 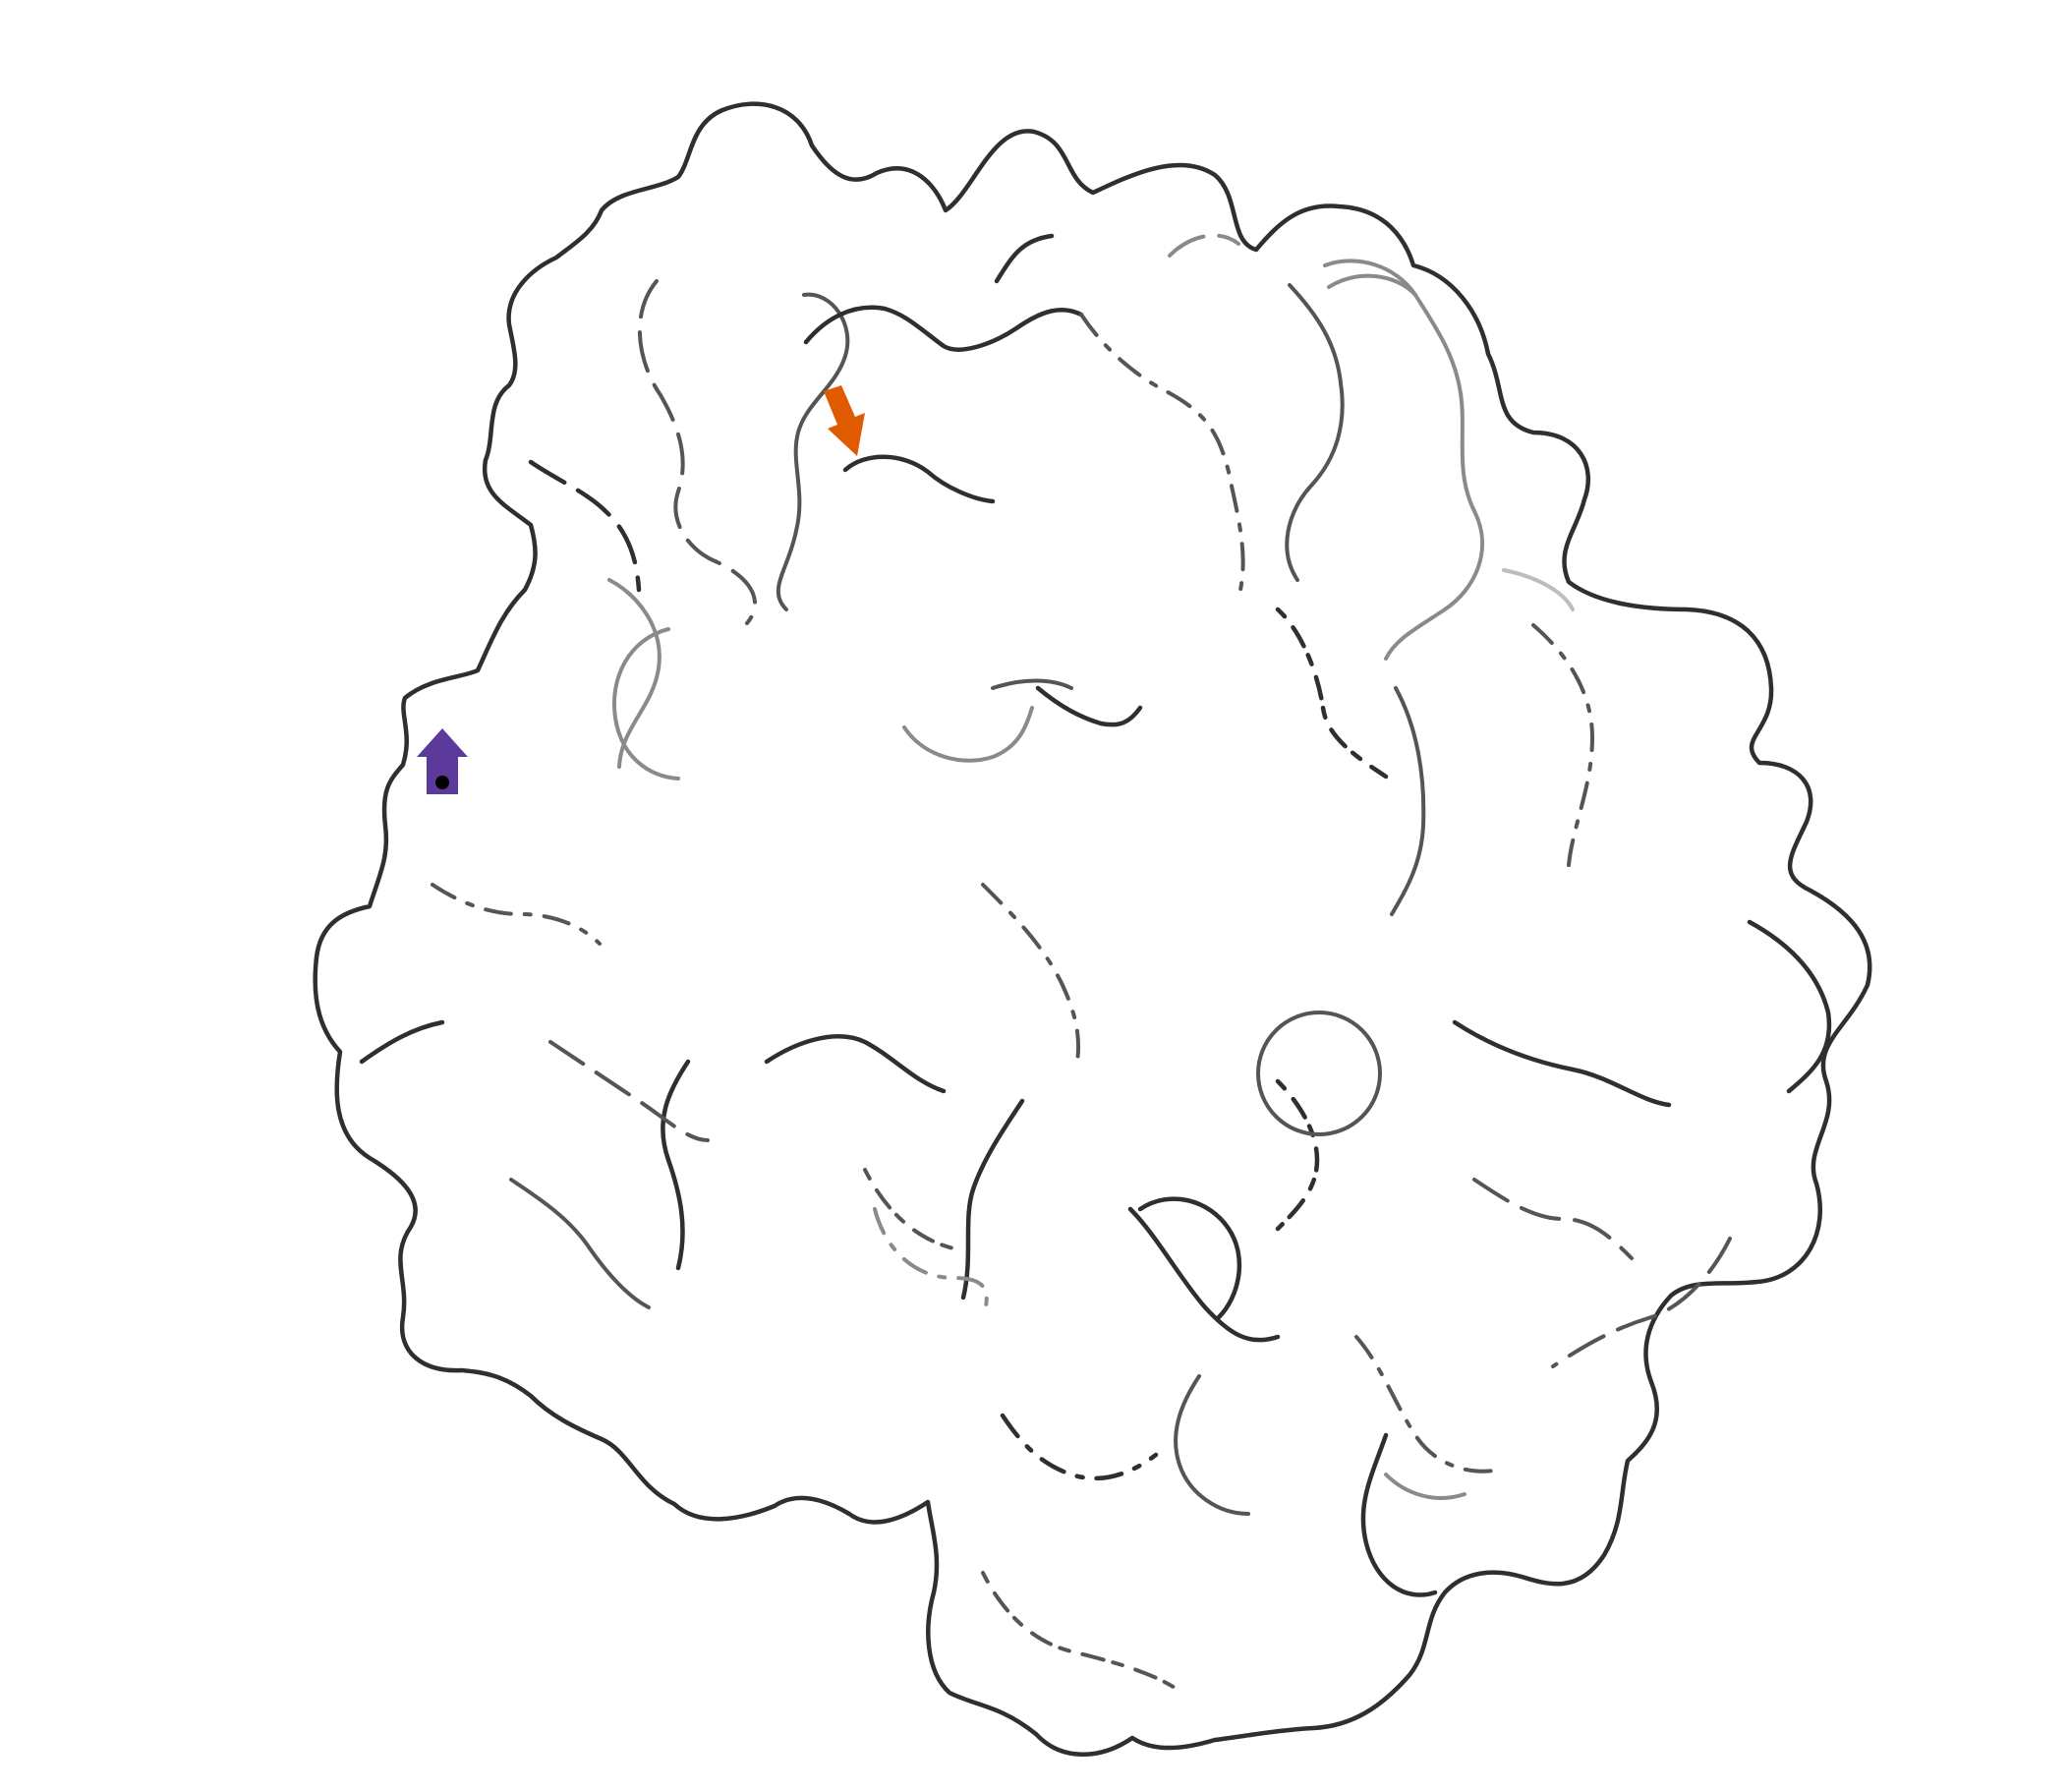 I want to click on purple-arrow-marker, so click(x=442, y=761).